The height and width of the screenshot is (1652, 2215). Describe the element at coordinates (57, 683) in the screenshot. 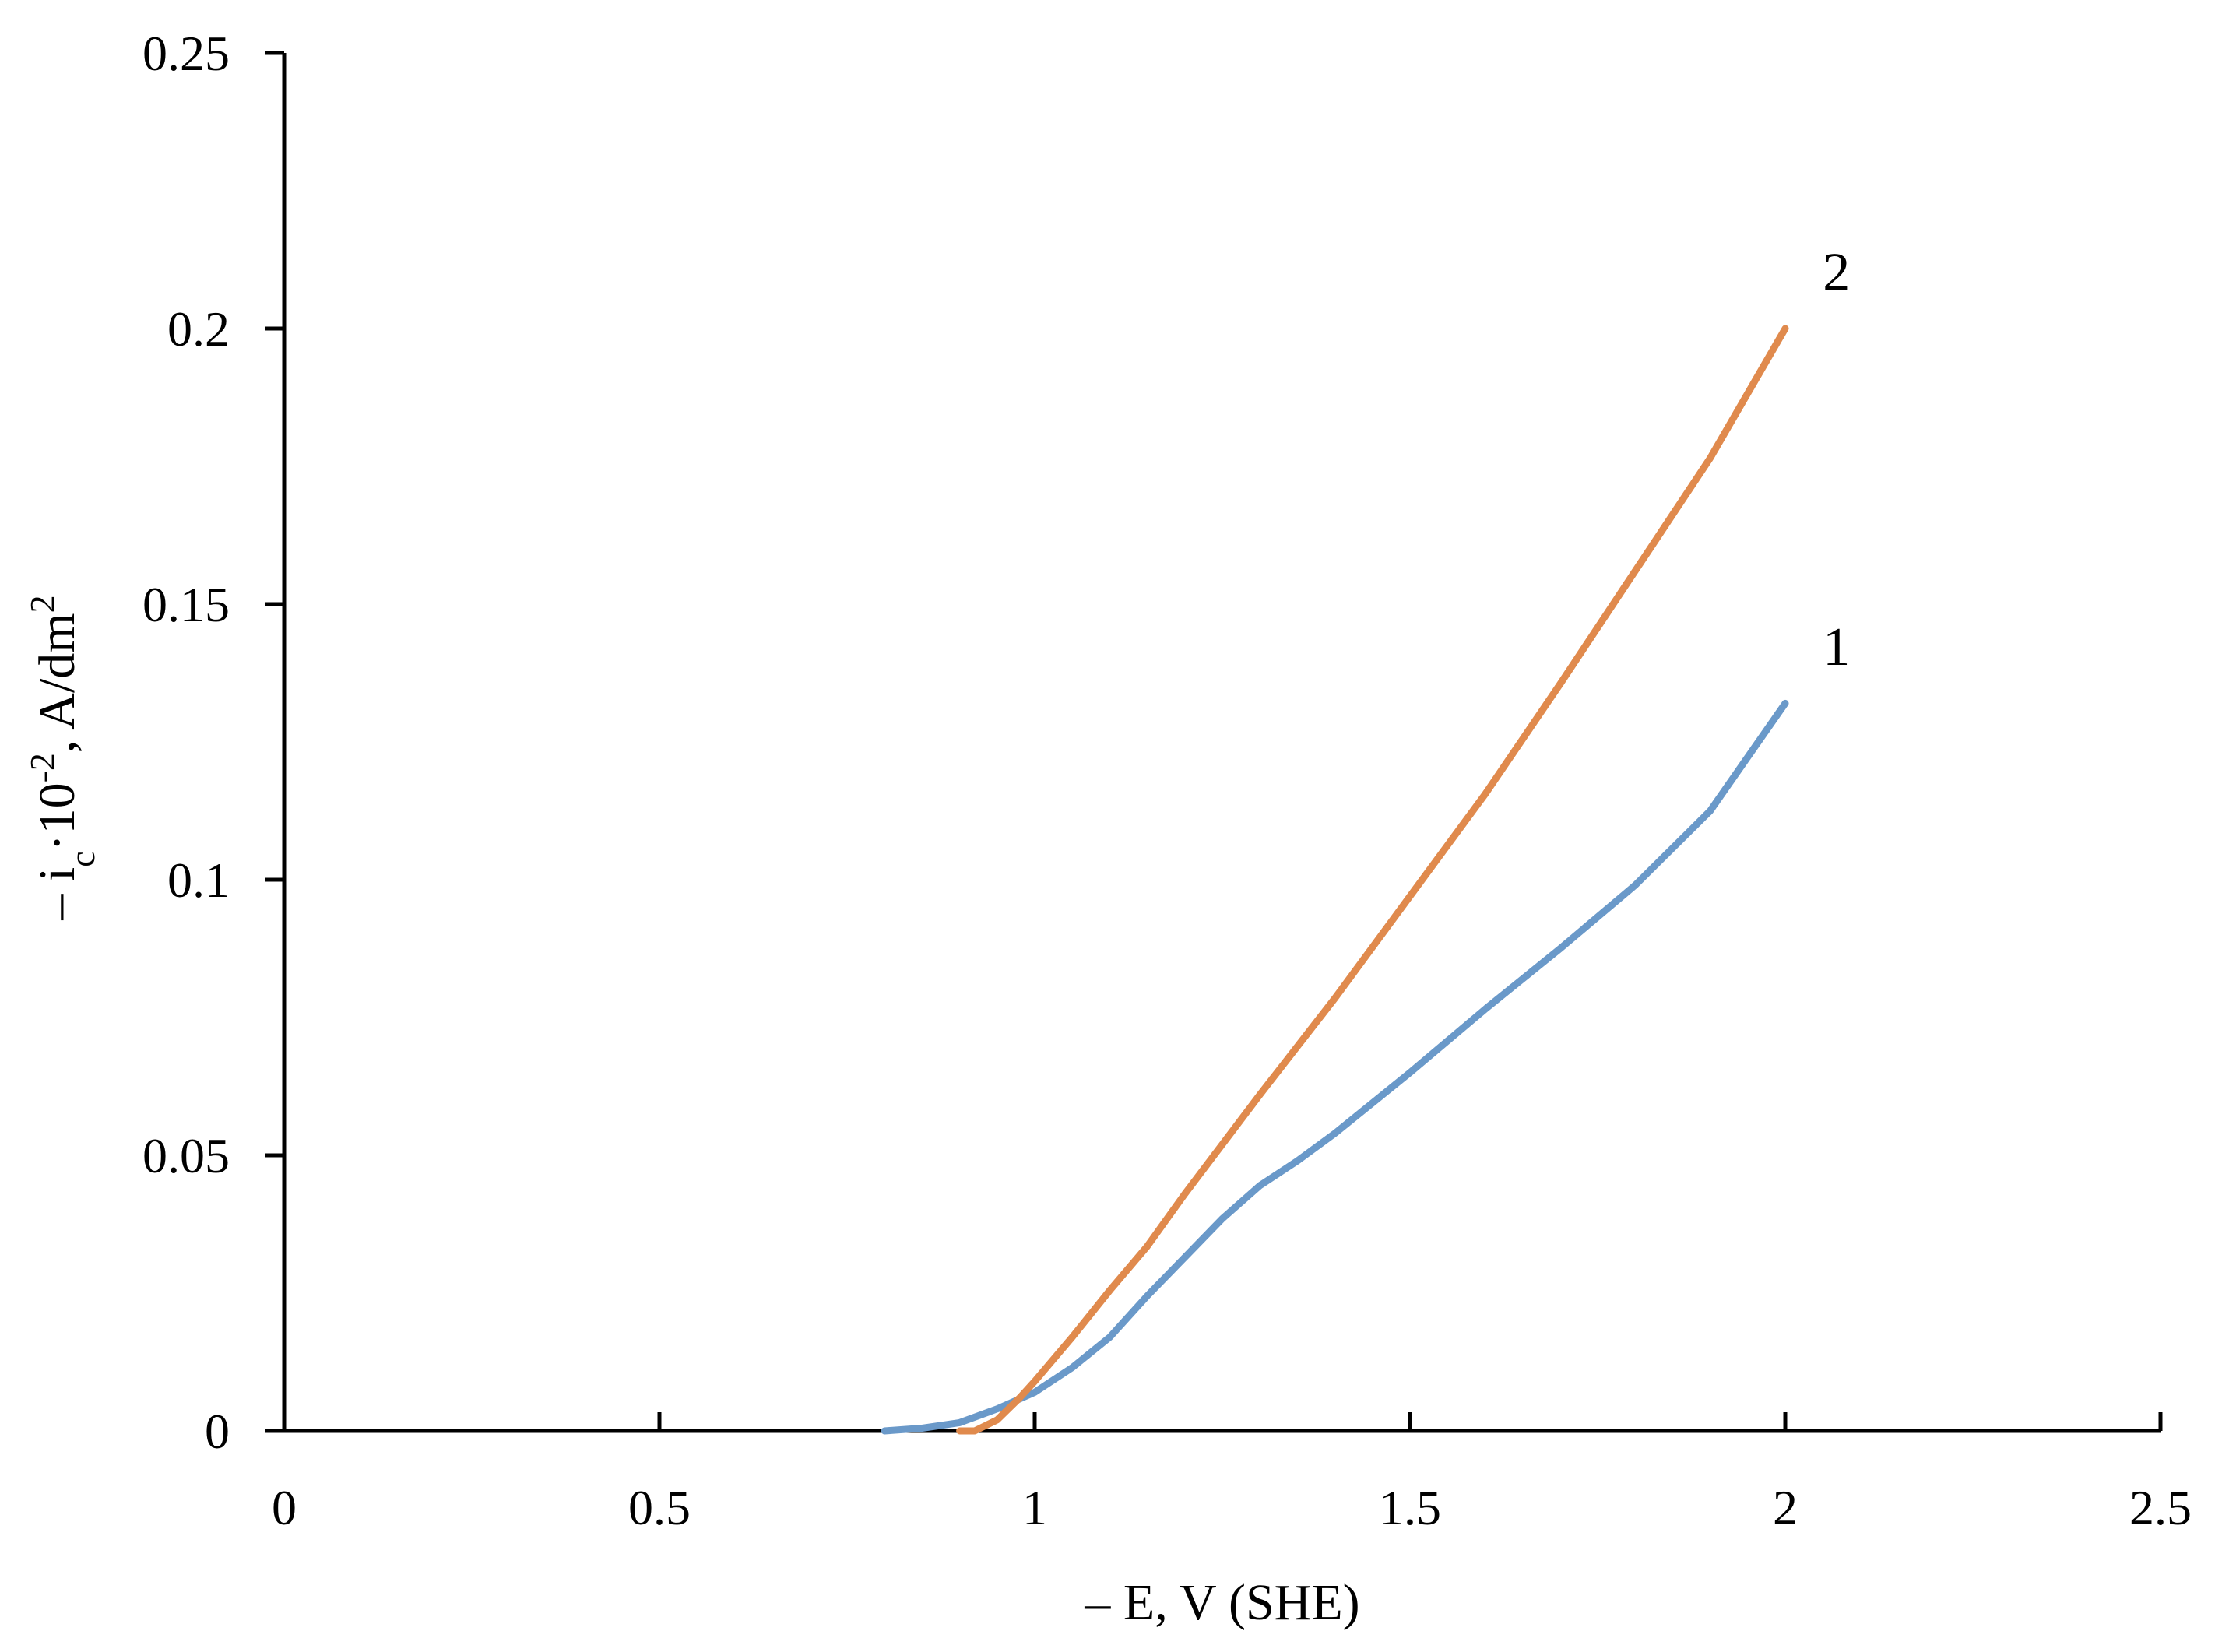

I see `y-axis-title-suffix: , A/dm` at that location.